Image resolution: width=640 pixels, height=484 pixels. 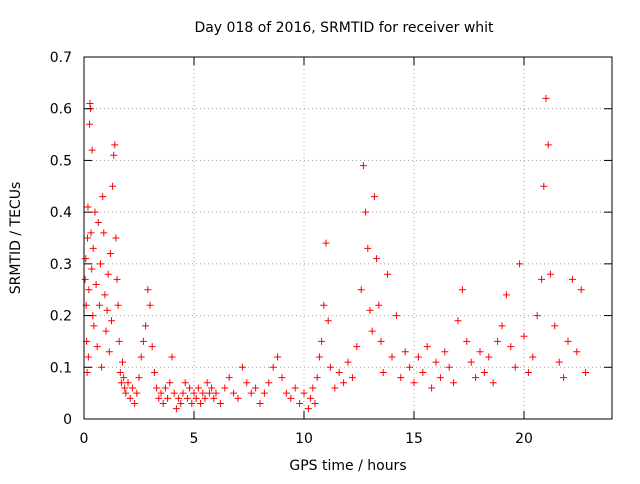 What do you see at coordinates (61, 161) in the screenshot?
I see `y-tick-label: 0.5` at bounding box center [61, 161].